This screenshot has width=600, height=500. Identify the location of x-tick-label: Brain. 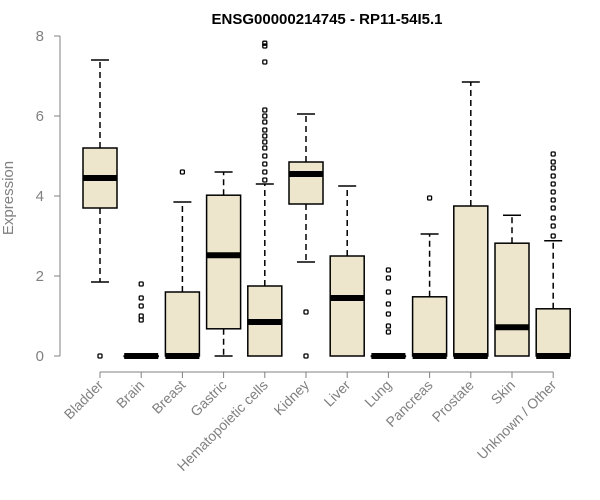
(130, 394).